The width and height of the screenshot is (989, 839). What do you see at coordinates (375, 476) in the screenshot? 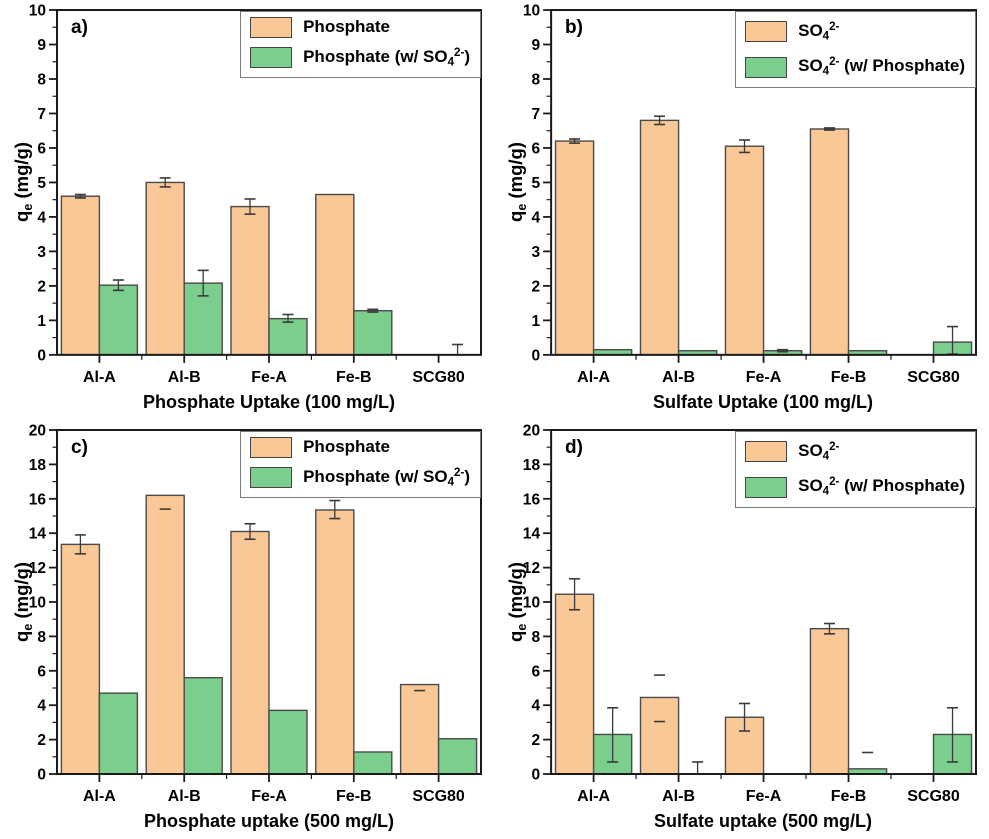
I see `text-fragment: Phosphate (w/ SO` at bounding box center [375, 476].